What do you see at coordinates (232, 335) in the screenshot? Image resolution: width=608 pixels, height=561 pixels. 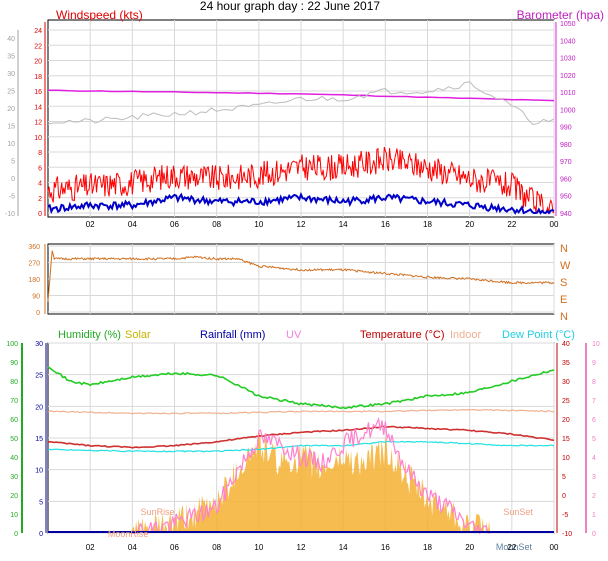 I see `legend-item: Rainfall (mm)` at bounding box center [232, 335].